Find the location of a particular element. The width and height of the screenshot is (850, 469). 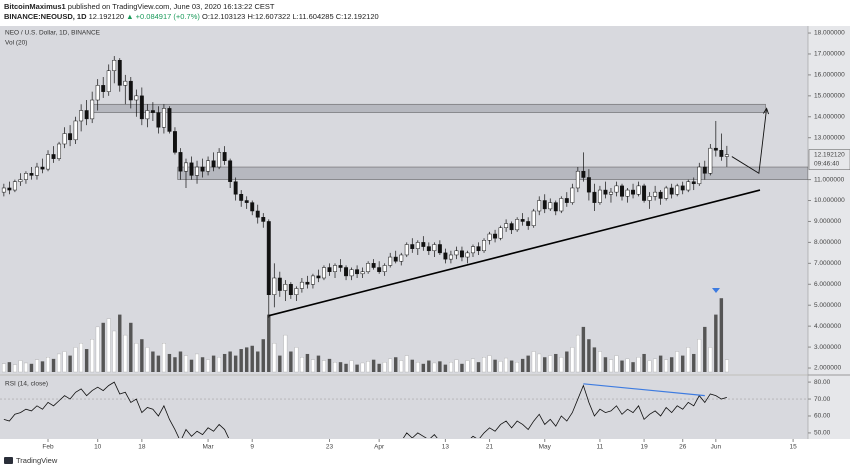

x-tick-label: Apr is located at coordinates (379, 447).